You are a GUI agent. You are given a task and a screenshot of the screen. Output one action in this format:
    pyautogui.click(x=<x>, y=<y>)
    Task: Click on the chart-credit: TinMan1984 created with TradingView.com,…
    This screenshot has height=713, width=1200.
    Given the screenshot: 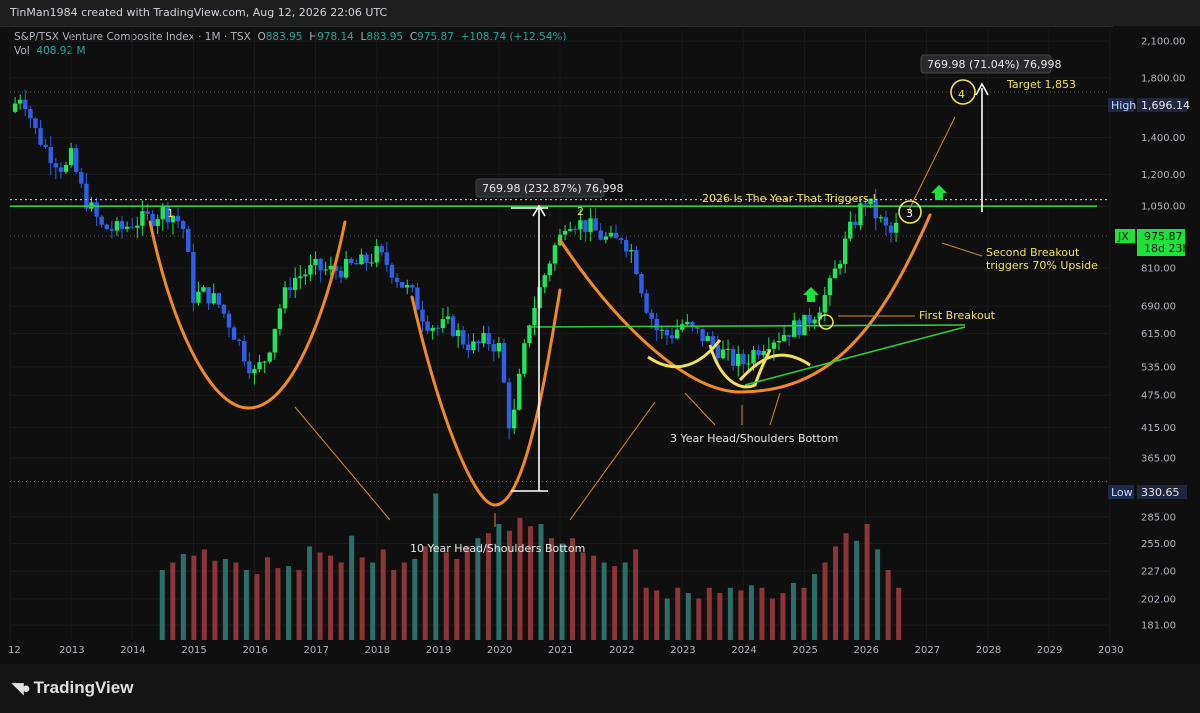 What is the action you would take?
    pyautogui.click(x=199, y=12)
    